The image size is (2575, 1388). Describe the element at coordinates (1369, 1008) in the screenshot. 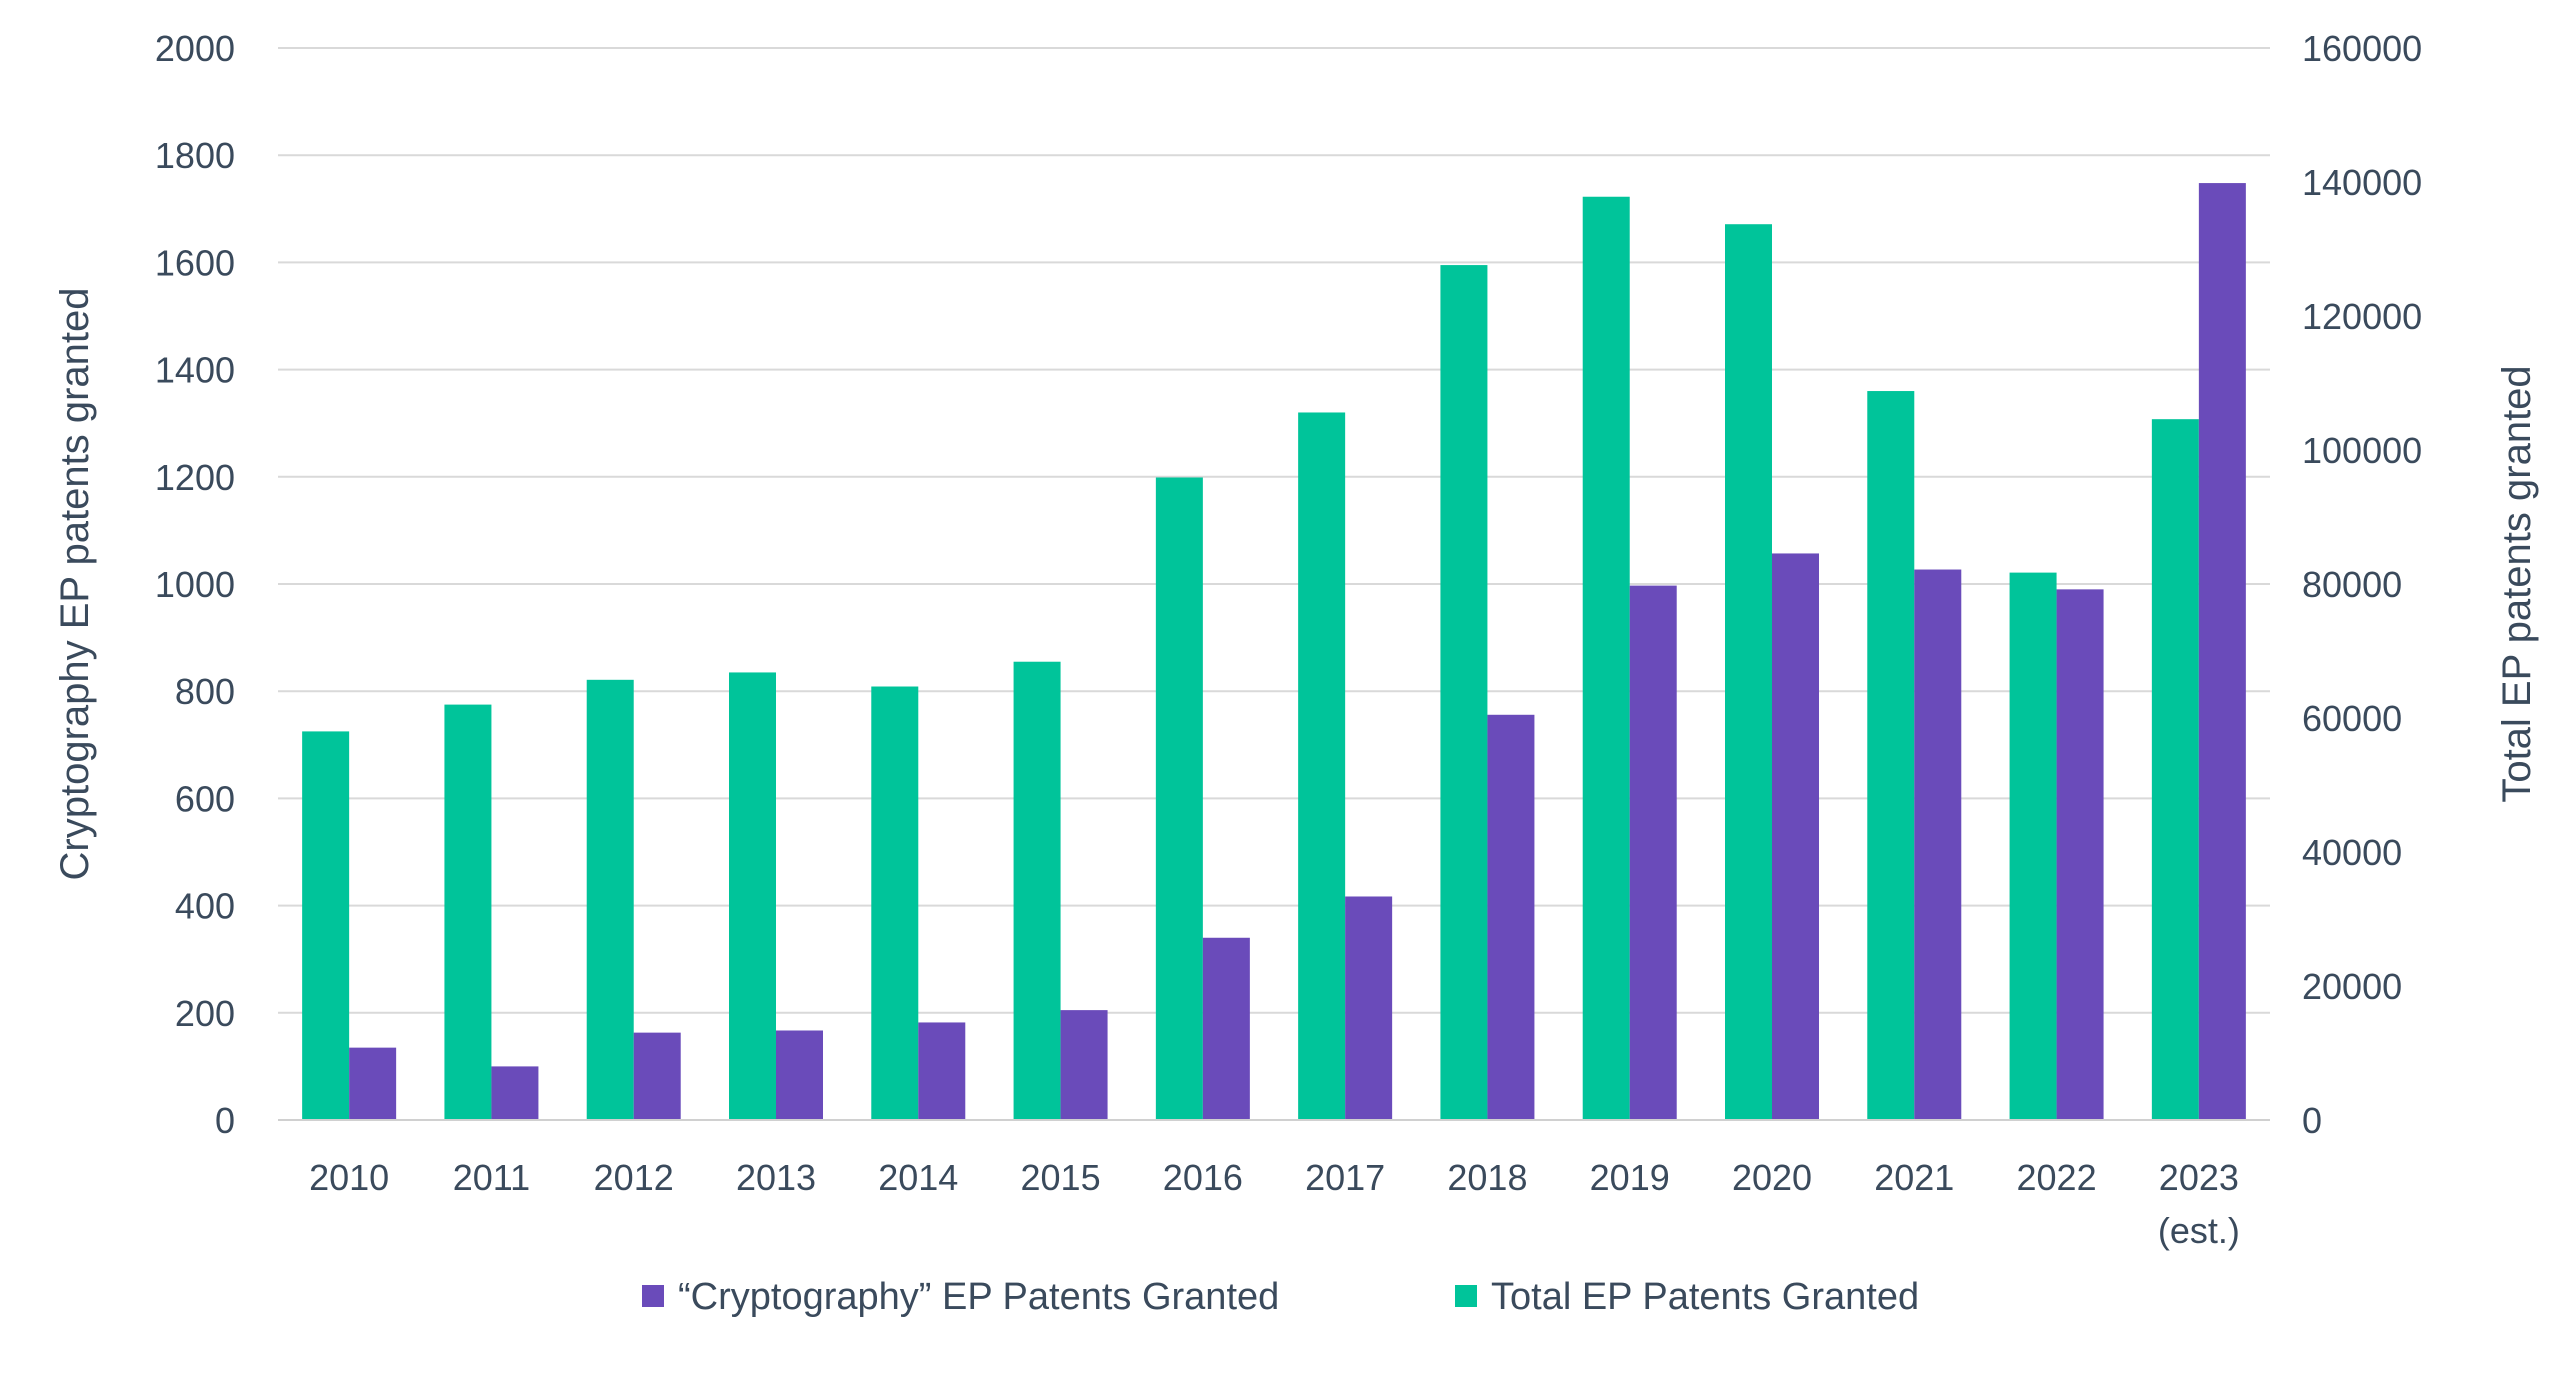

I see `crypto-bar-2017` at that location.